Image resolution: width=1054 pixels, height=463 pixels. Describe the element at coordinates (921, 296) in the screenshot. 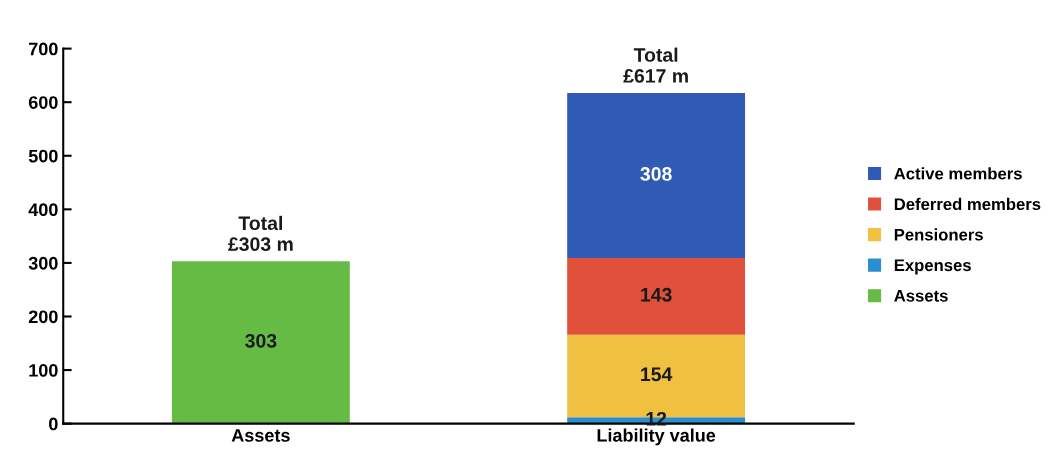

I see `legend-label: Assets` at that location.